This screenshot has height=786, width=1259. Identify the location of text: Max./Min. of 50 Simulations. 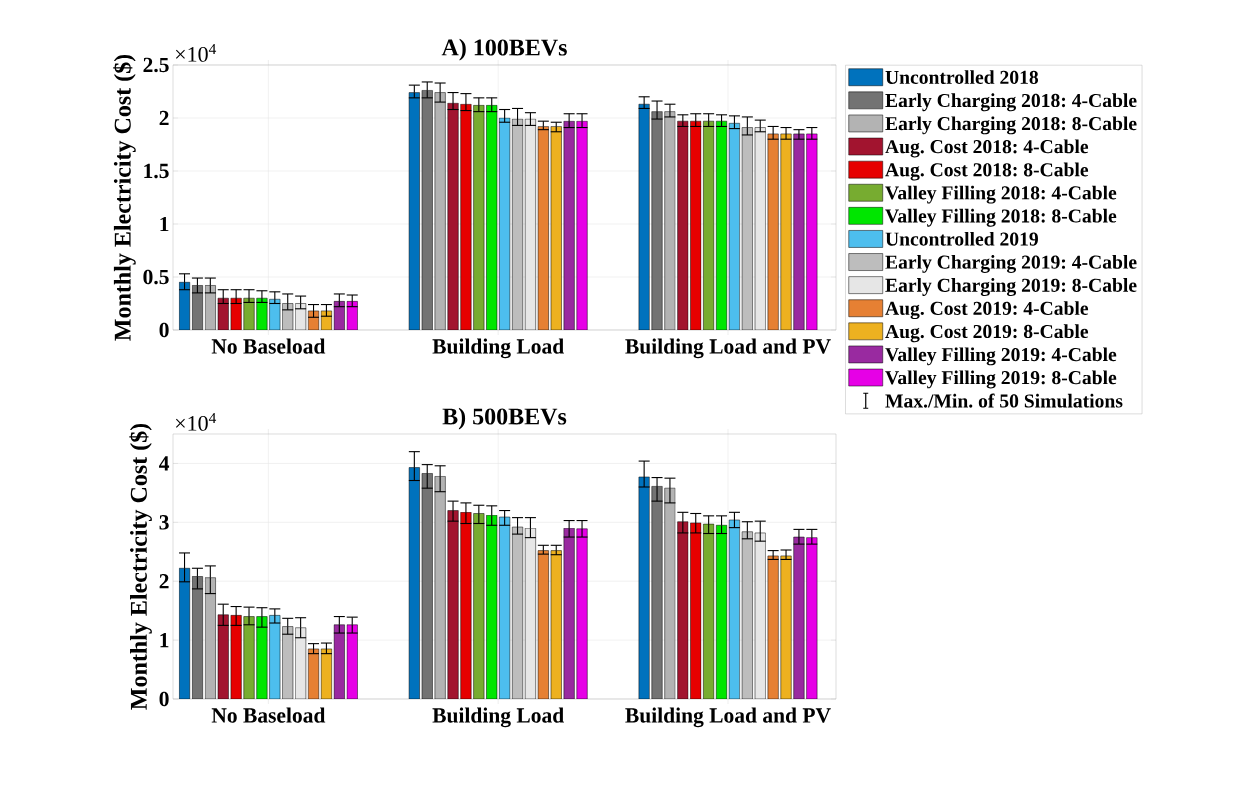
(1004, 400).